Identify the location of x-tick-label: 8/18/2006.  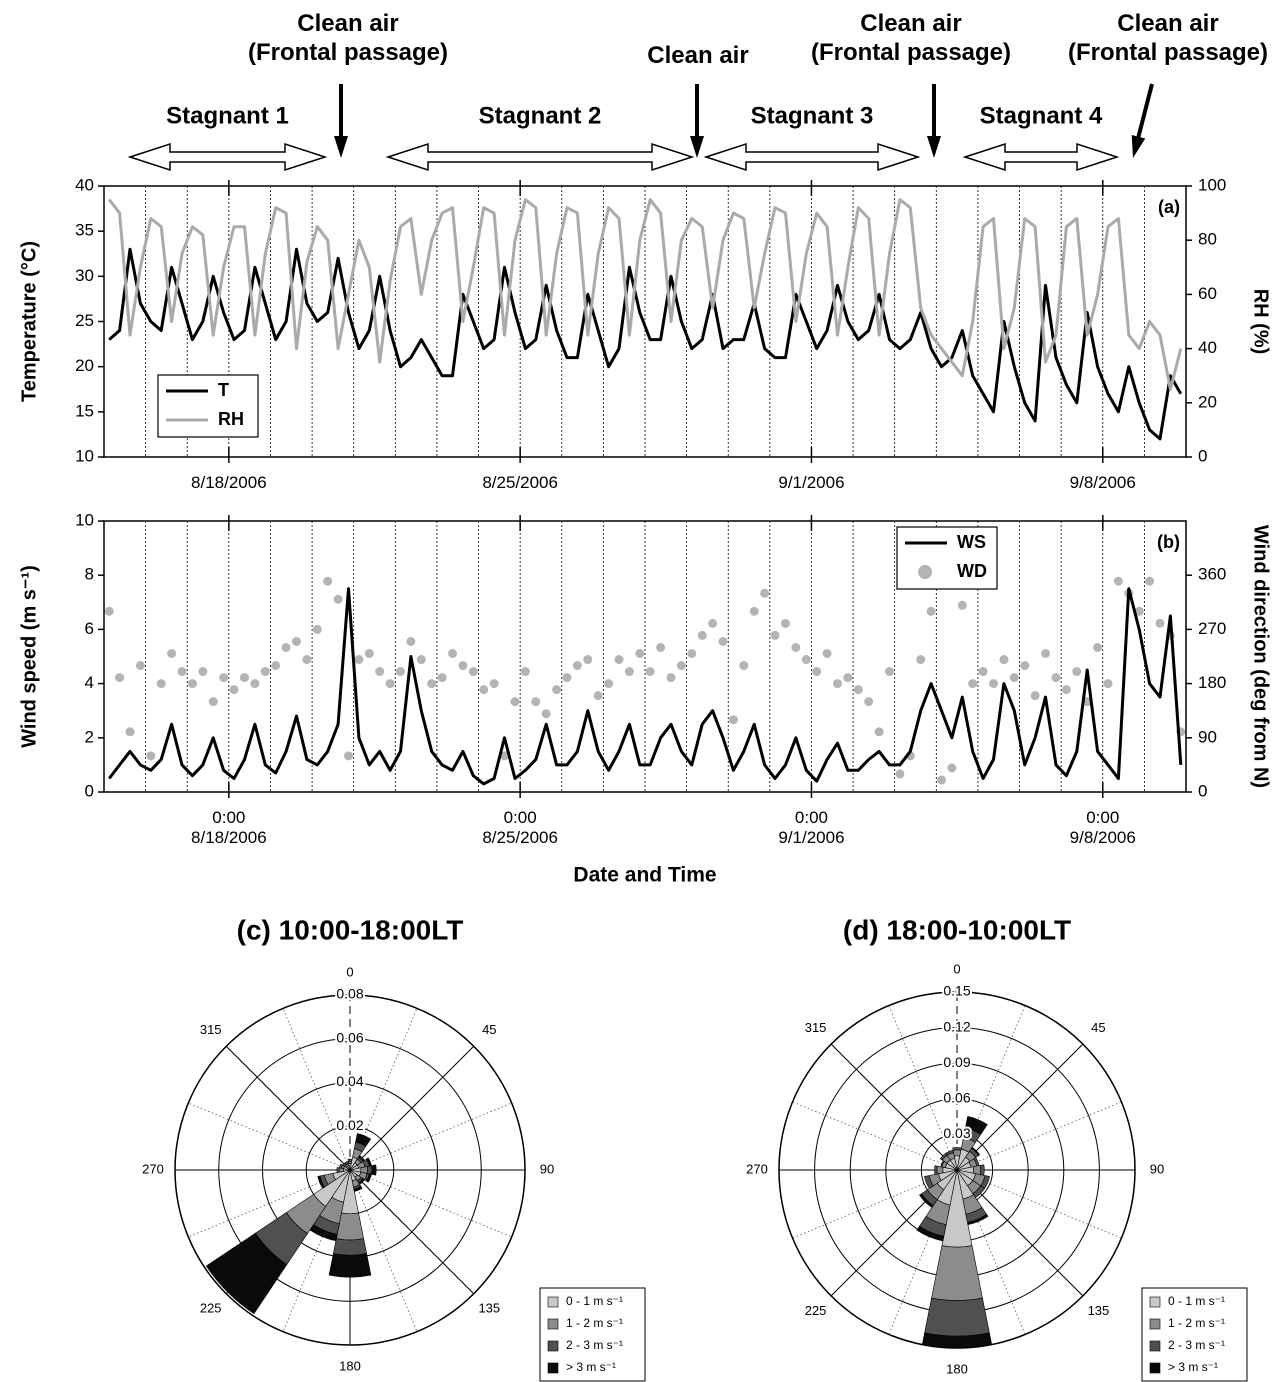
(229, 482).